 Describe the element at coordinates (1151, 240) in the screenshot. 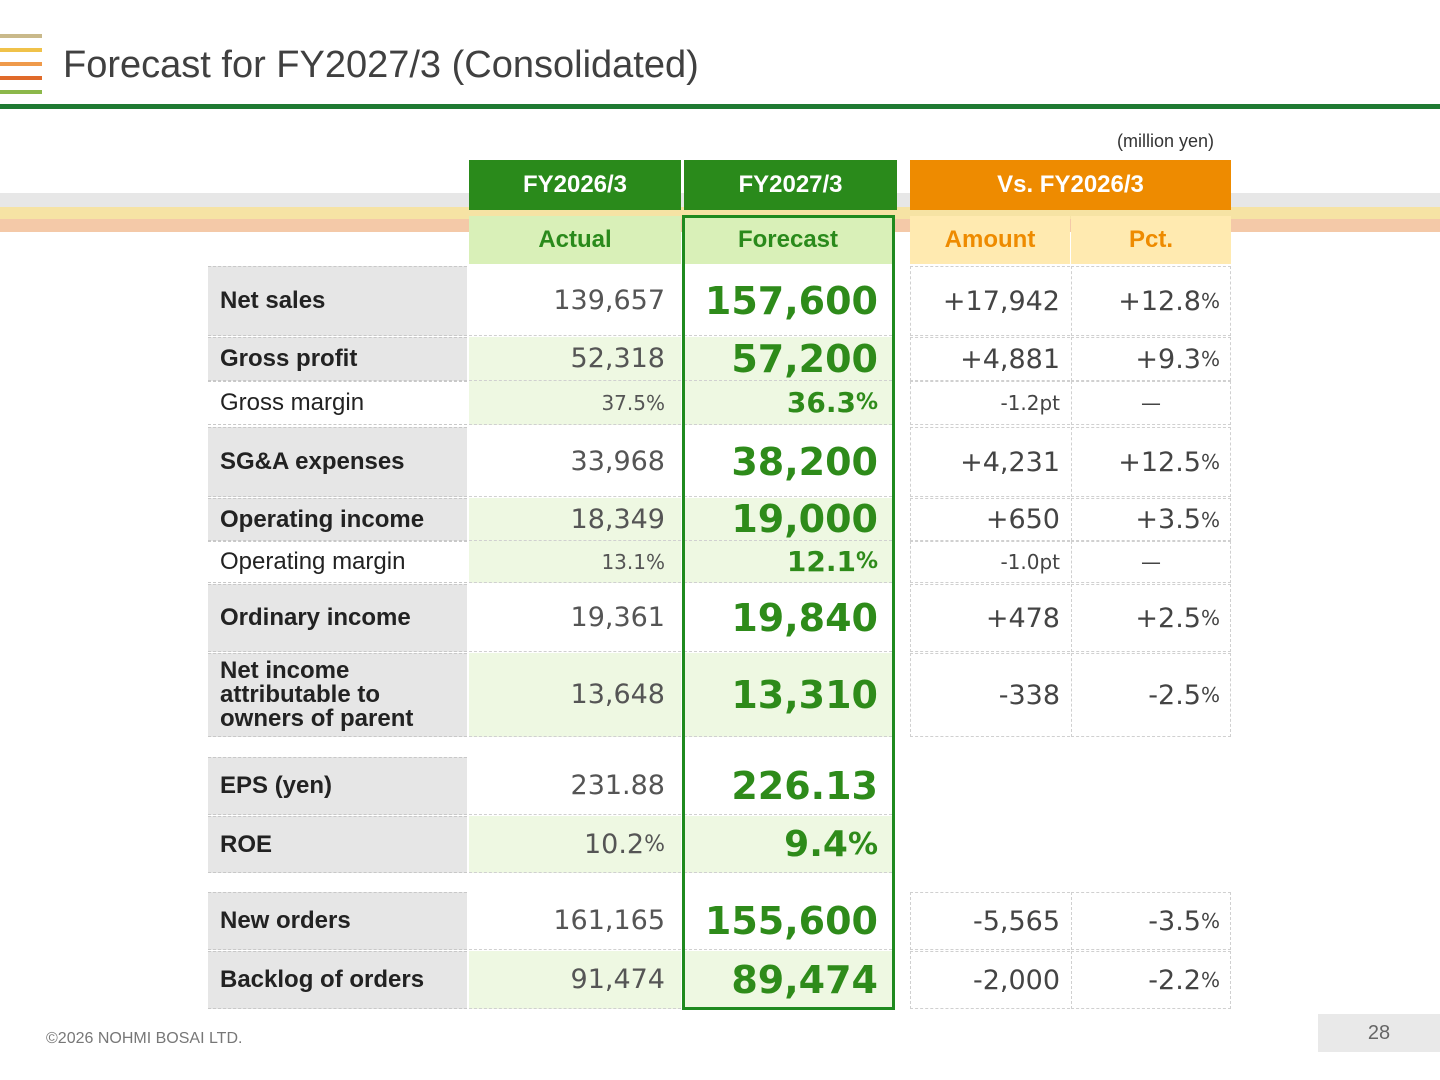

I see `subheader-pct: Pct.` at that location.